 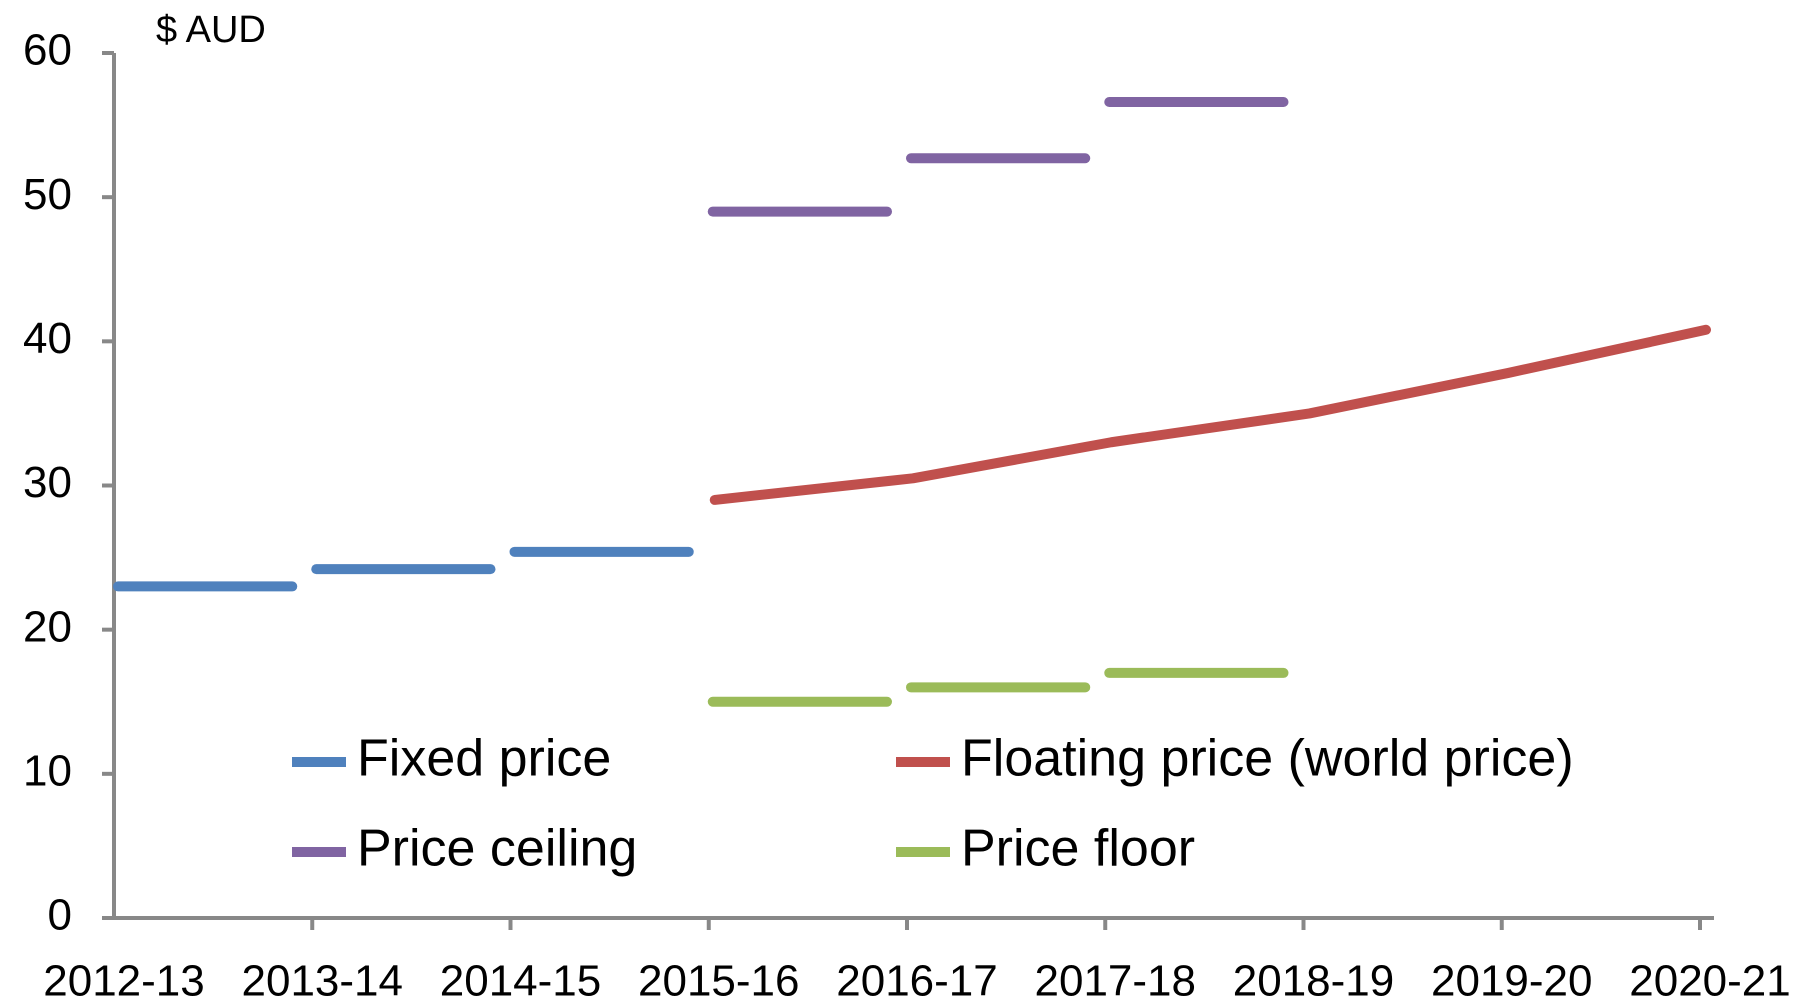 I want to click on x-tick-label: 2020-21, so click(x=1709, y=980).